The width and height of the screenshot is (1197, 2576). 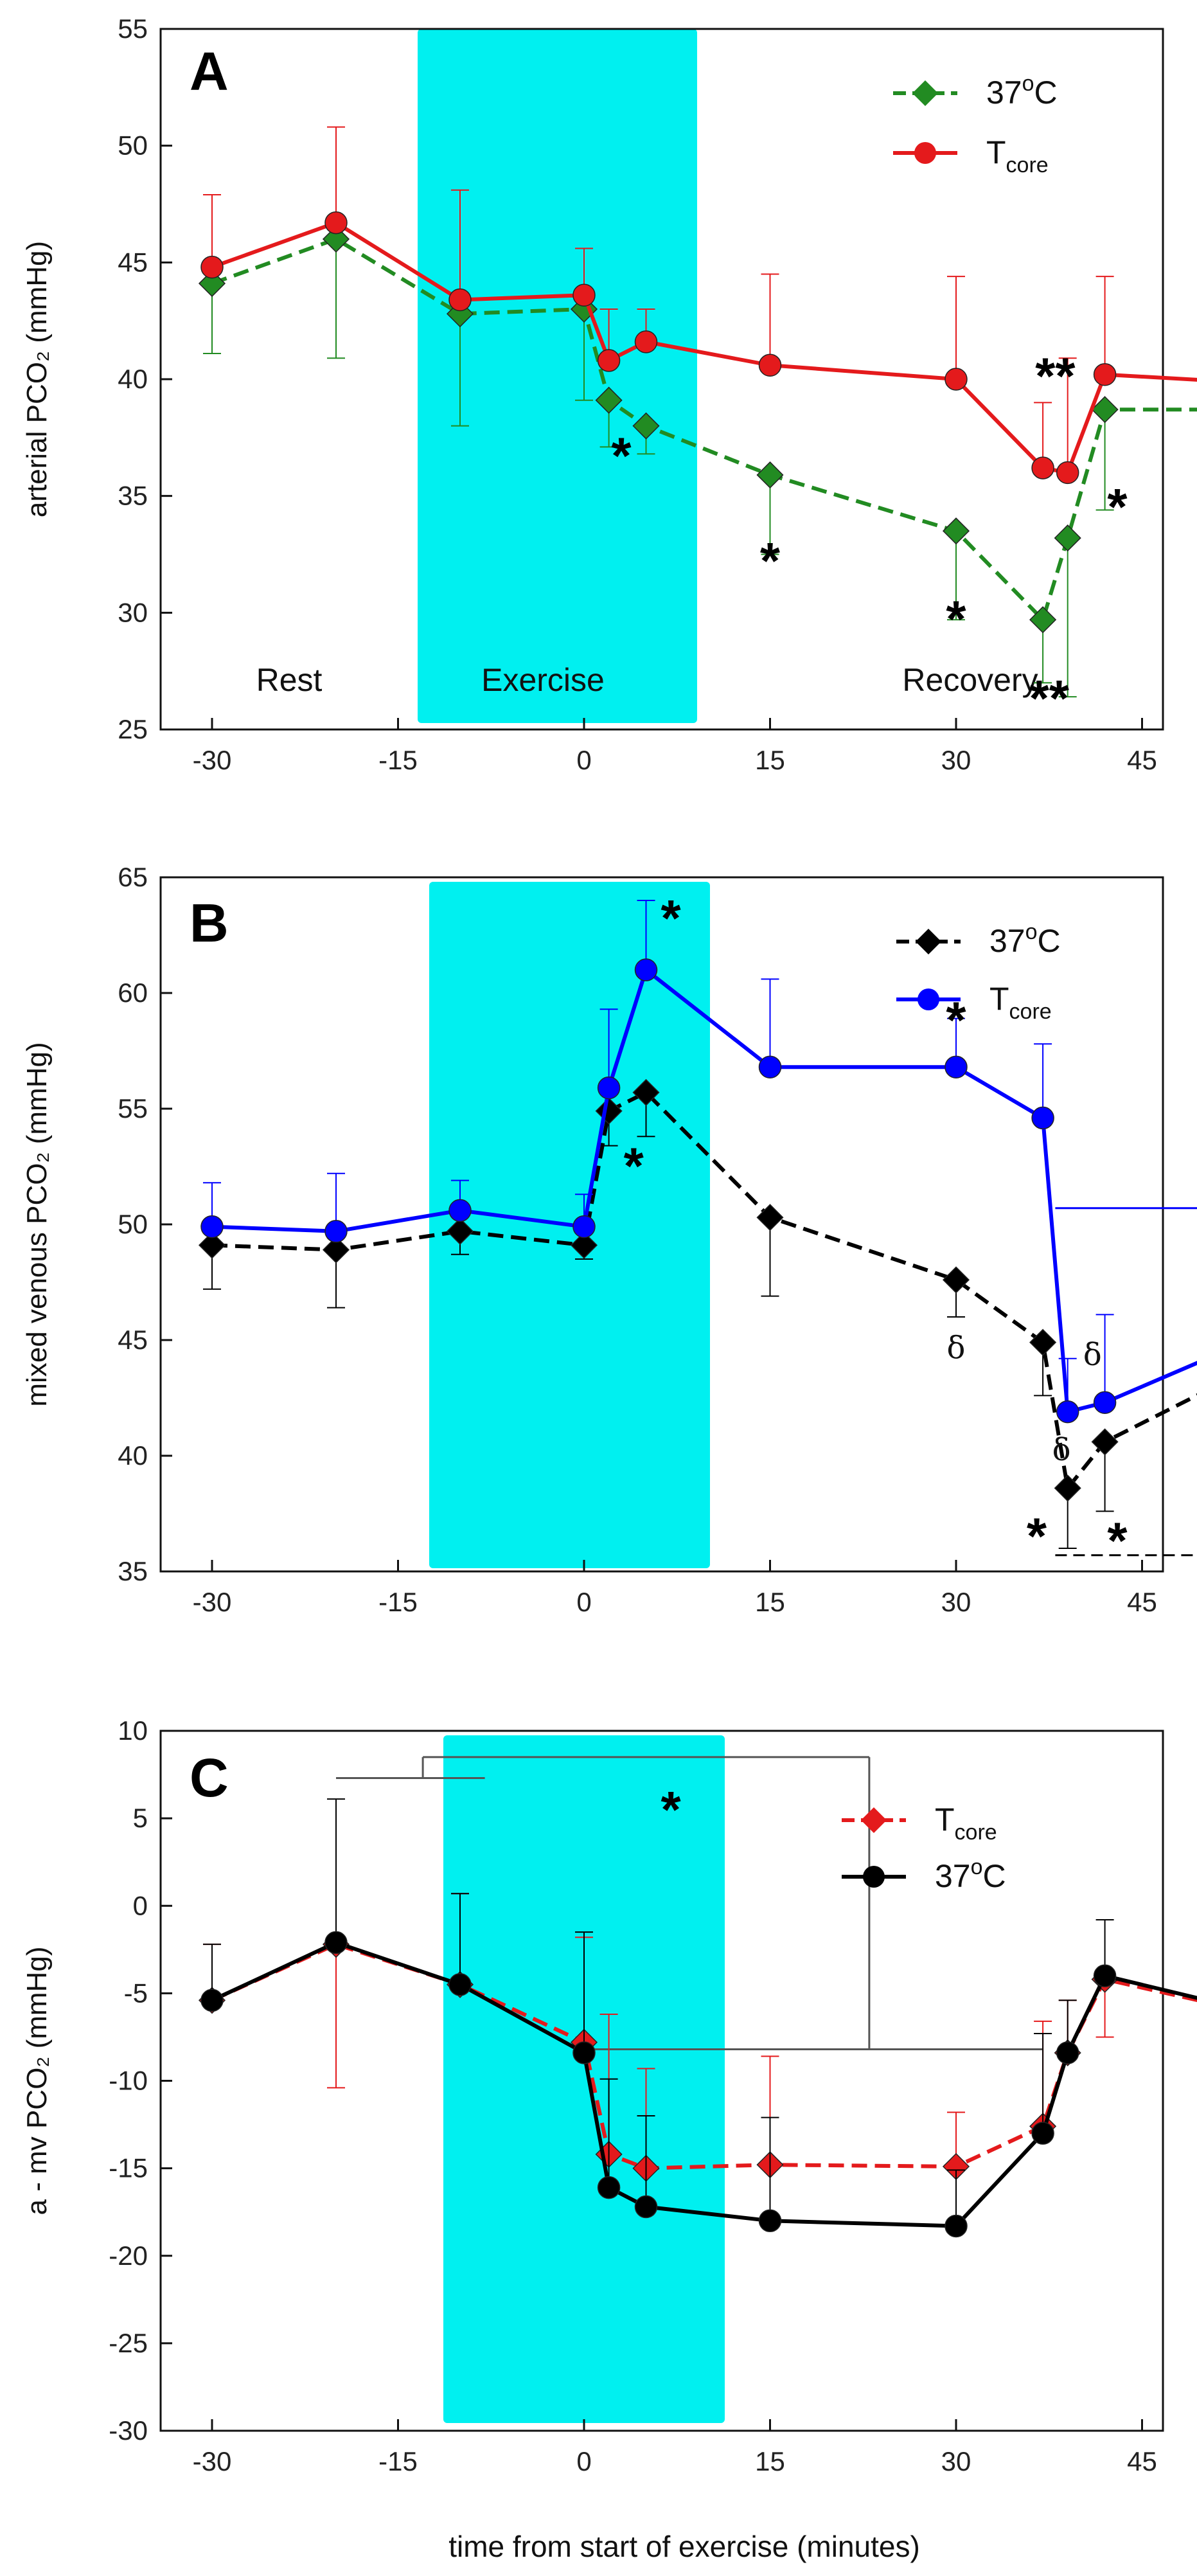 I want to click on y-tick-label: -25, so click(x=128, y=2343).